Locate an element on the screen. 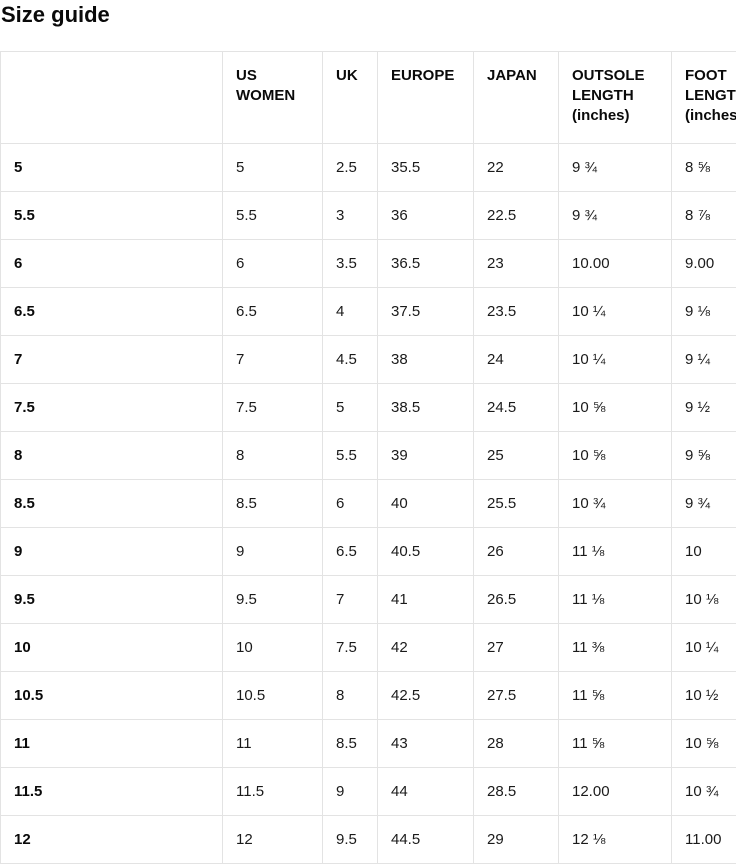  cell-europe: 39 is located at coordinates (426, 456).